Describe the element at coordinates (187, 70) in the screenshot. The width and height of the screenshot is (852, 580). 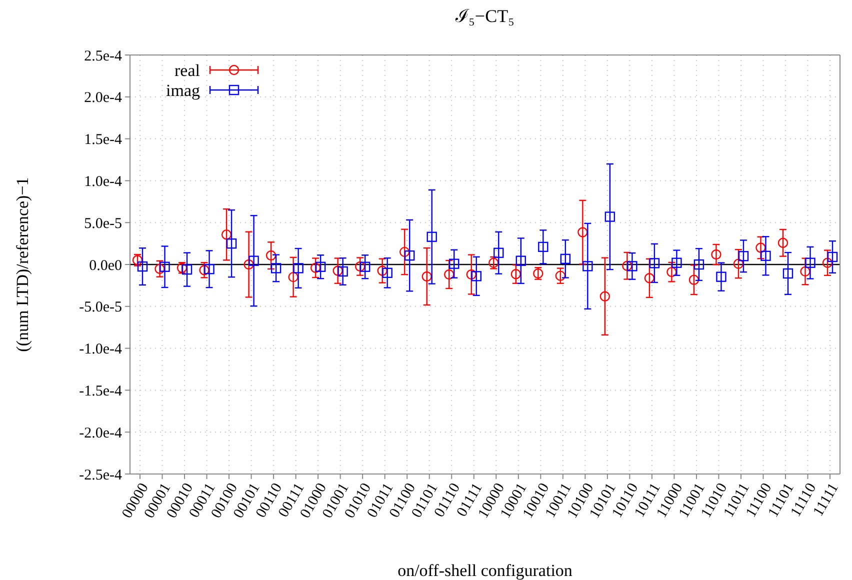
I see `legend-label: real` at that location.